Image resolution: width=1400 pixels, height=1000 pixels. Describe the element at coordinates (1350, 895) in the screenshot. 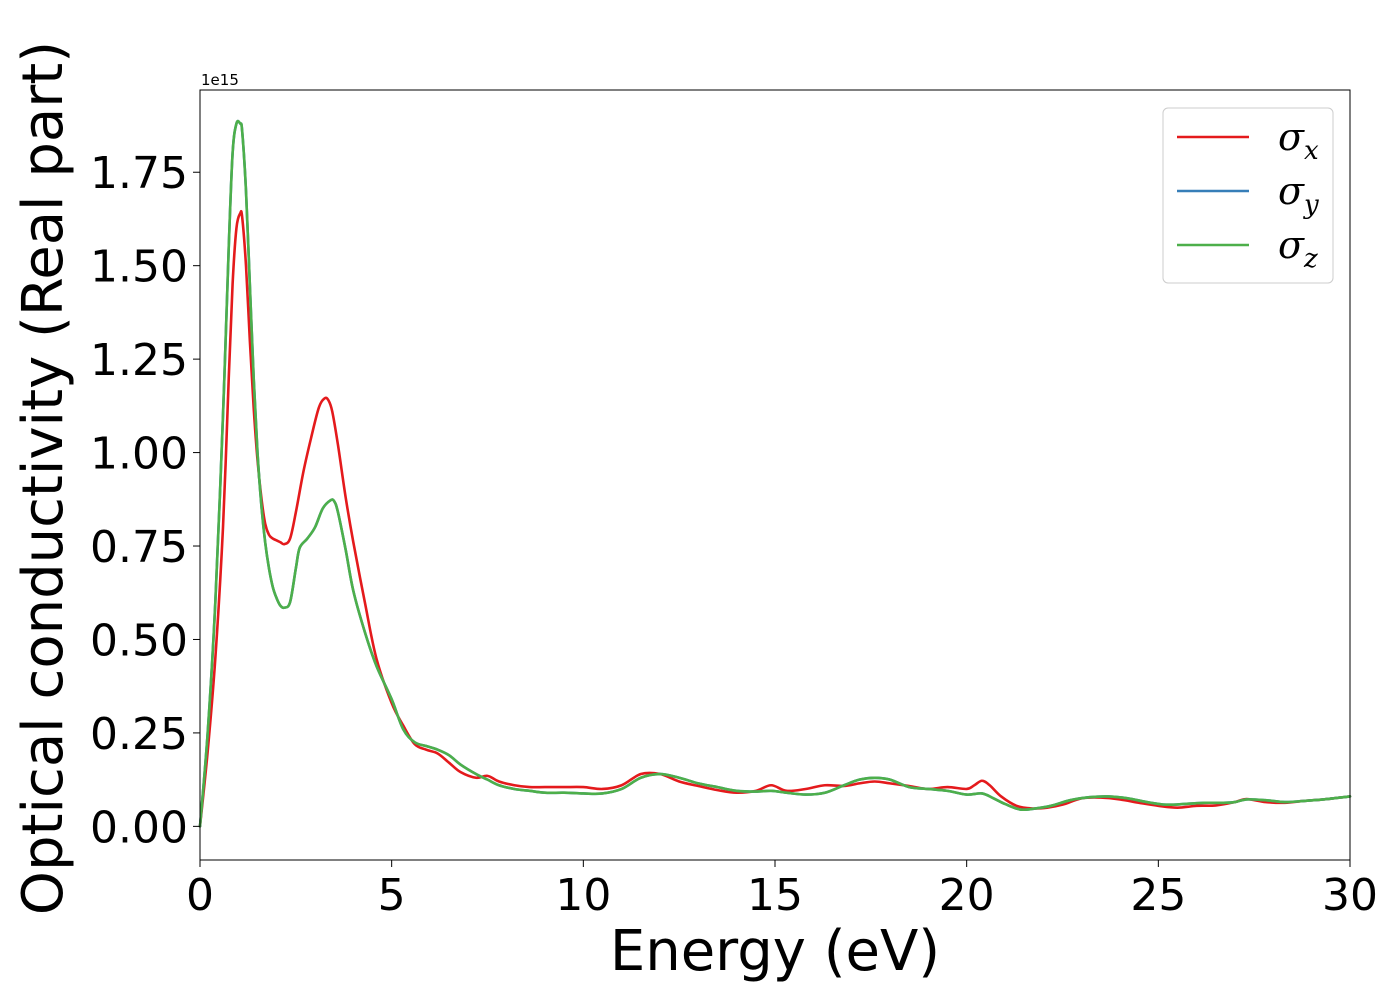

I see `x-tick-label: 30` at that location.